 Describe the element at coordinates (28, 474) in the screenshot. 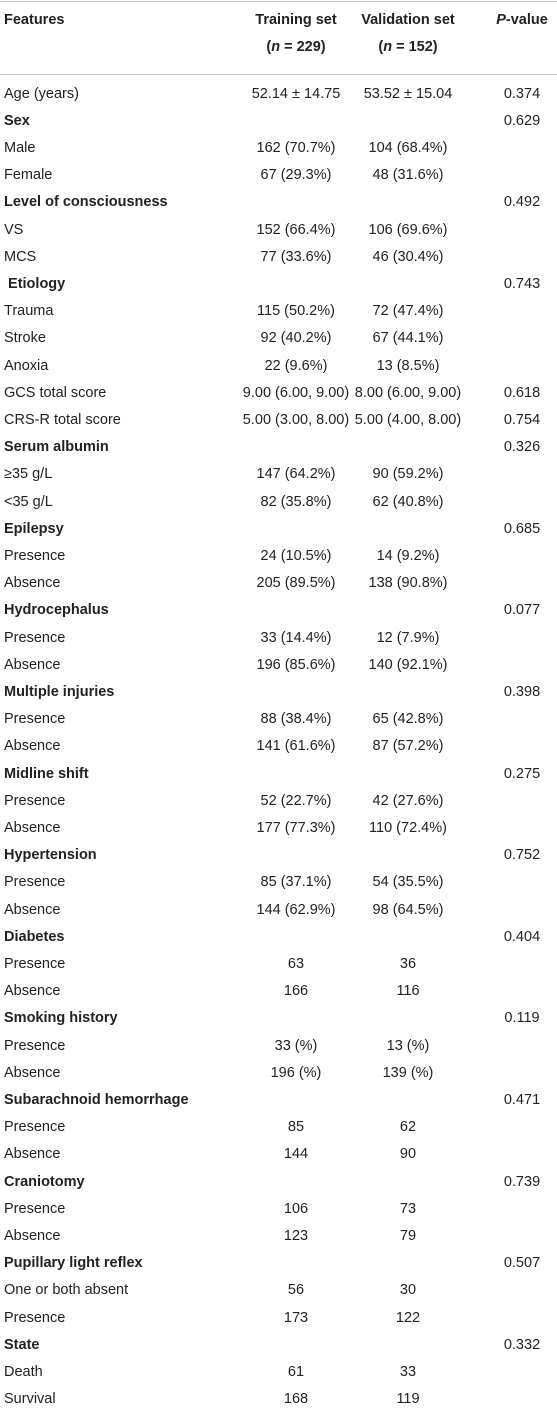

I see `row-label: ≥35 g/L` at that location.